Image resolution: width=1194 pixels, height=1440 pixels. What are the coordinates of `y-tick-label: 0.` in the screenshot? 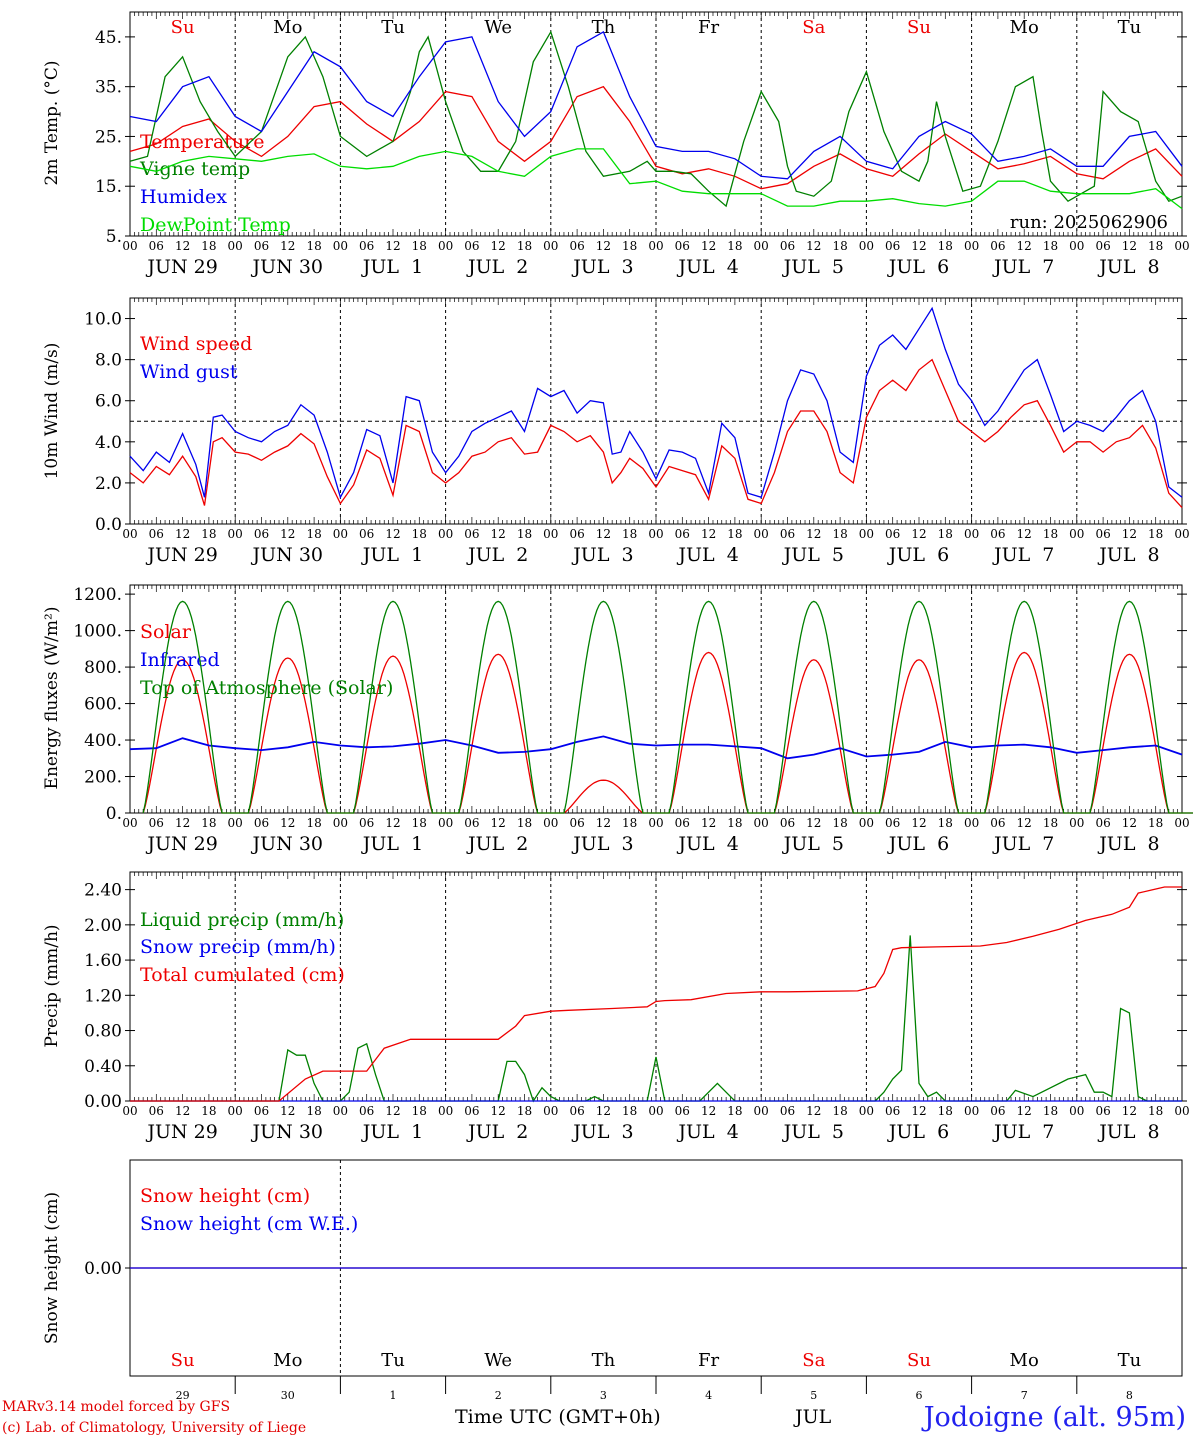 It's located at (114, 814).